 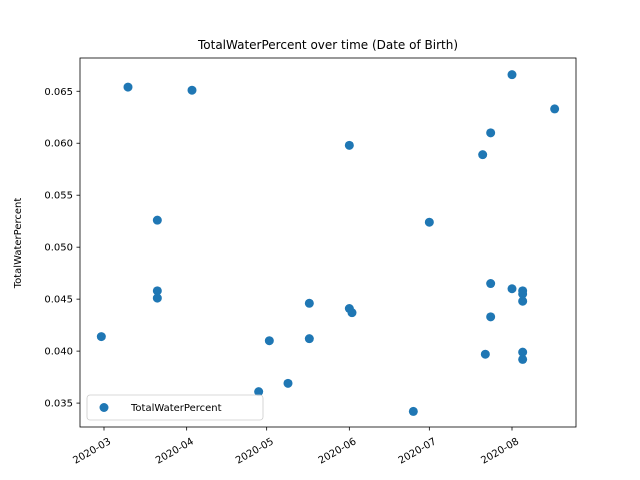 I want to click on y-tick-label: 0.040, so click(x=58, y=352).